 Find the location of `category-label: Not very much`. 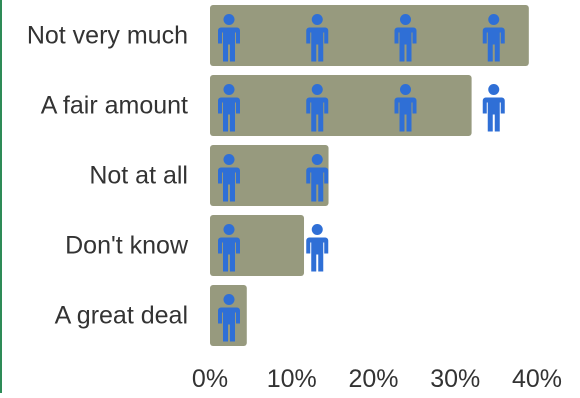

category-label: Not very much is located at coordinates (107, 36).